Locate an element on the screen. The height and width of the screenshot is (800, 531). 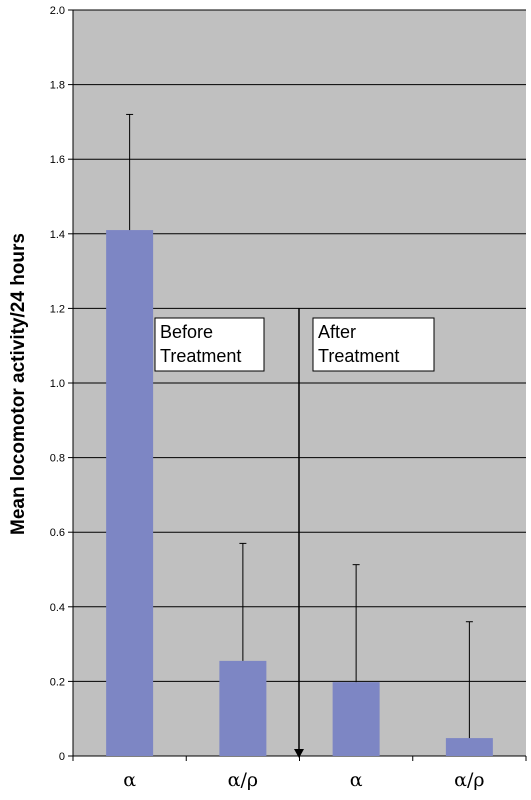
x-axis-categories: α α/ρ α α/ρ is located at coordinates (303, 780).